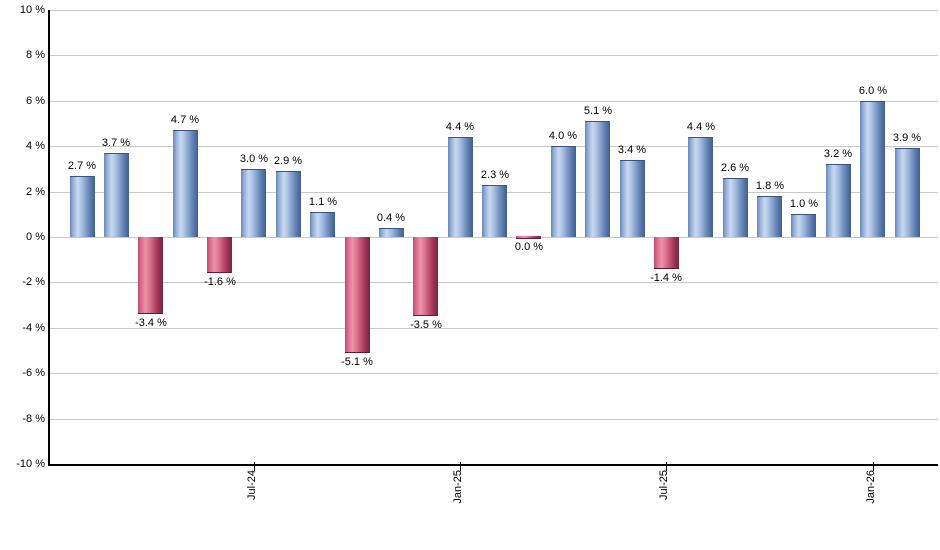 This screenshot has width=940, height=550. Describe the element at coordinates (32, 10) in the screenshot. I see `y-axis-label: 10 %` at that location.